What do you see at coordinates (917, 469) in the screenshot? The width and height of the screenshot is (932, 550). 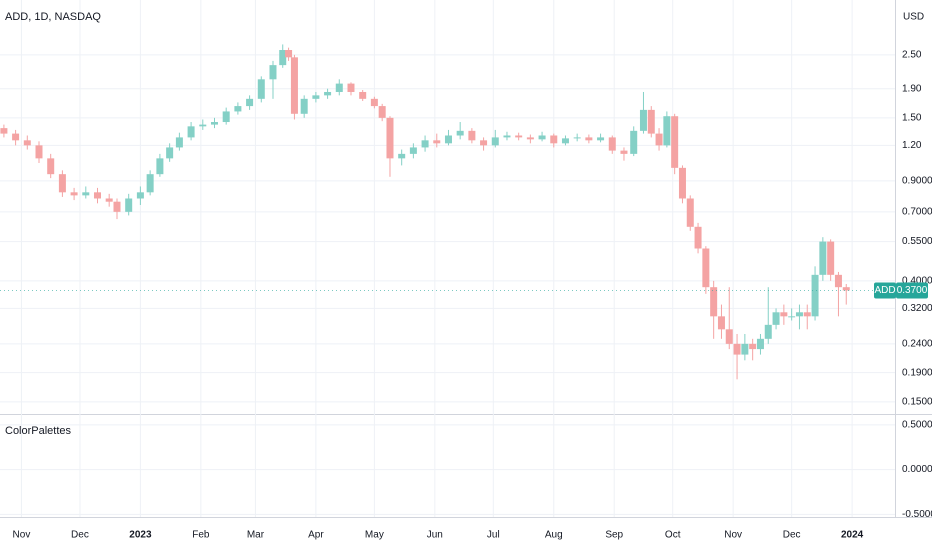 I see `y-tick-label: 0.0000` at bounding box center [917, 469].